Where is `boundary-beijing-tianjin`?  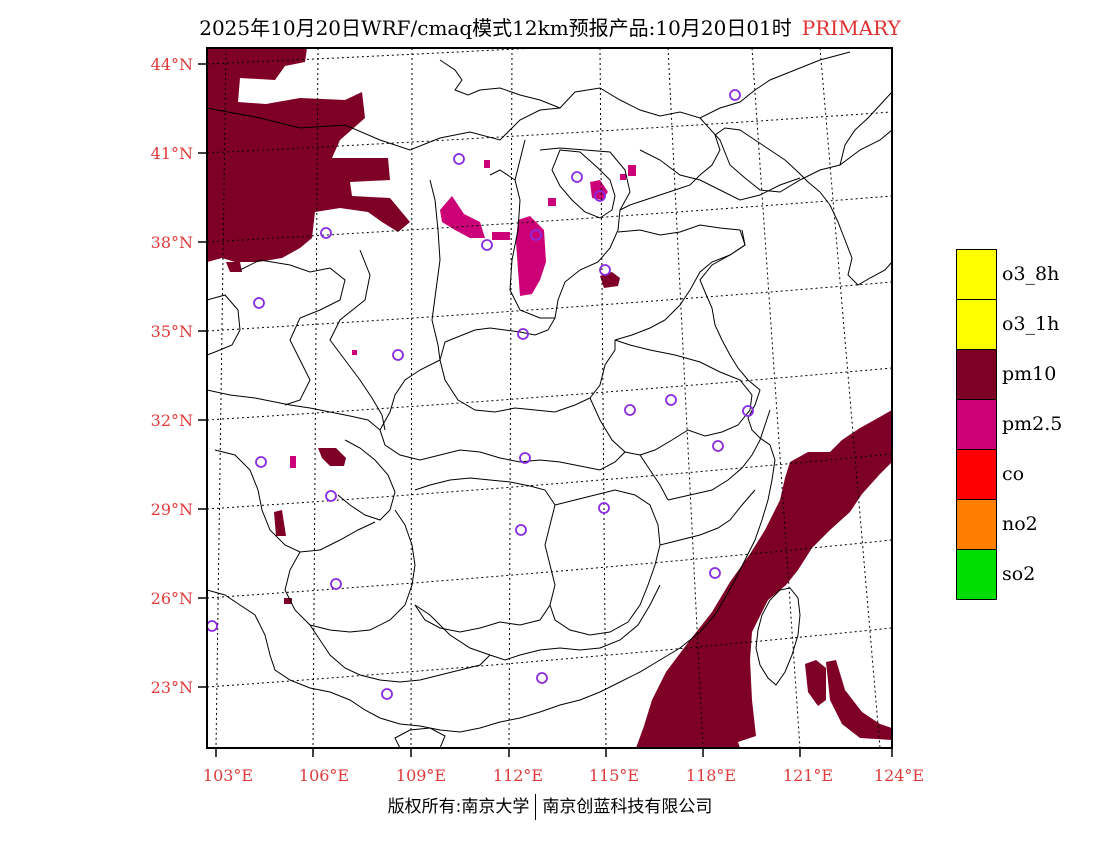
boundary-beijing-tianjin is located at coordinates (583, 184).